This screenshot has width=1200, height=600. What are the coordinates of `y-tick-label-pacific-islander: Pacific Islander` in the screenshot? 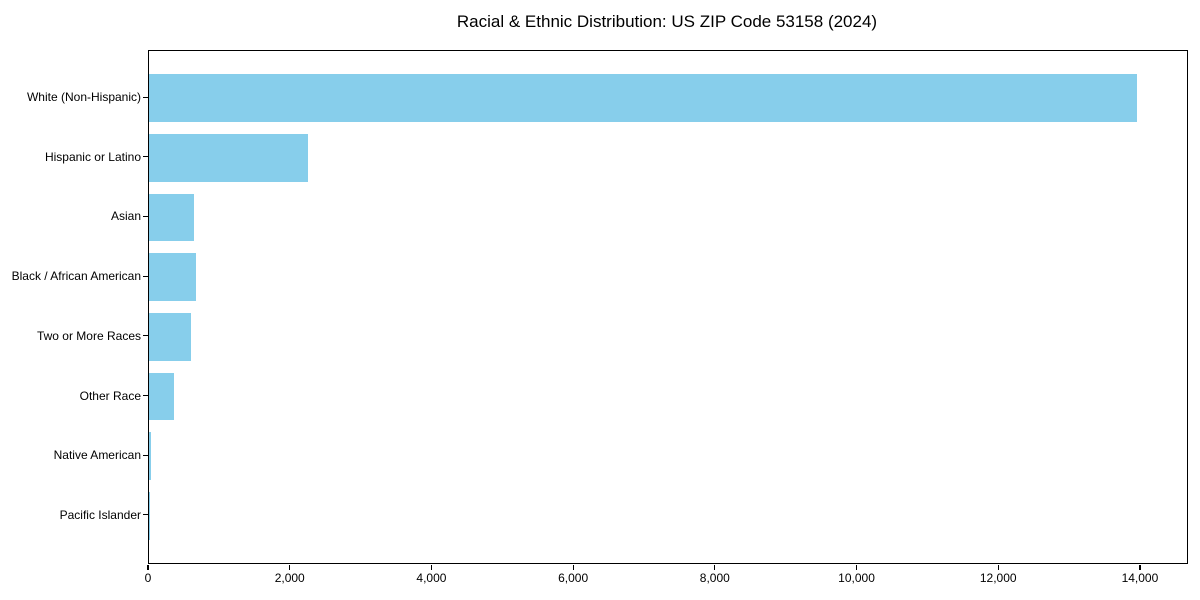 It's located at (100, 514).